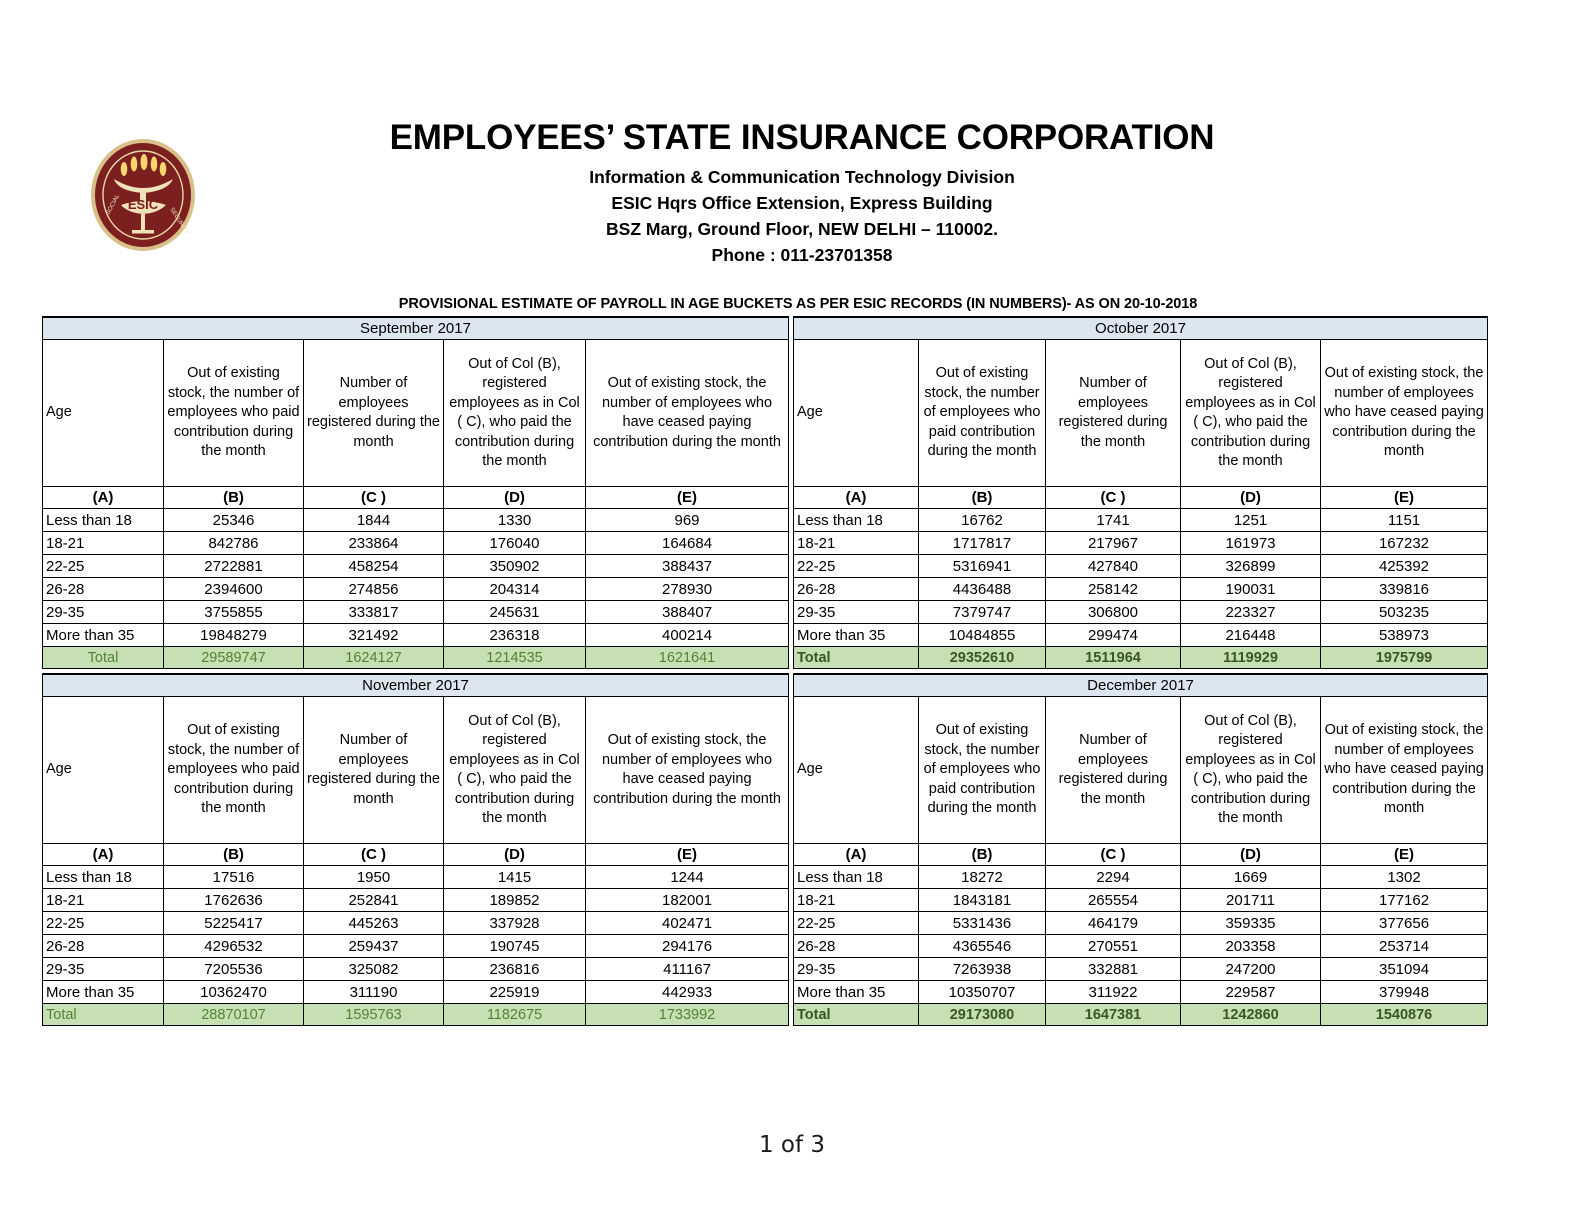 The width and height of the screenshot is (1584, 1224). I want to click on value-cell: 4436488, so click(982, 589).